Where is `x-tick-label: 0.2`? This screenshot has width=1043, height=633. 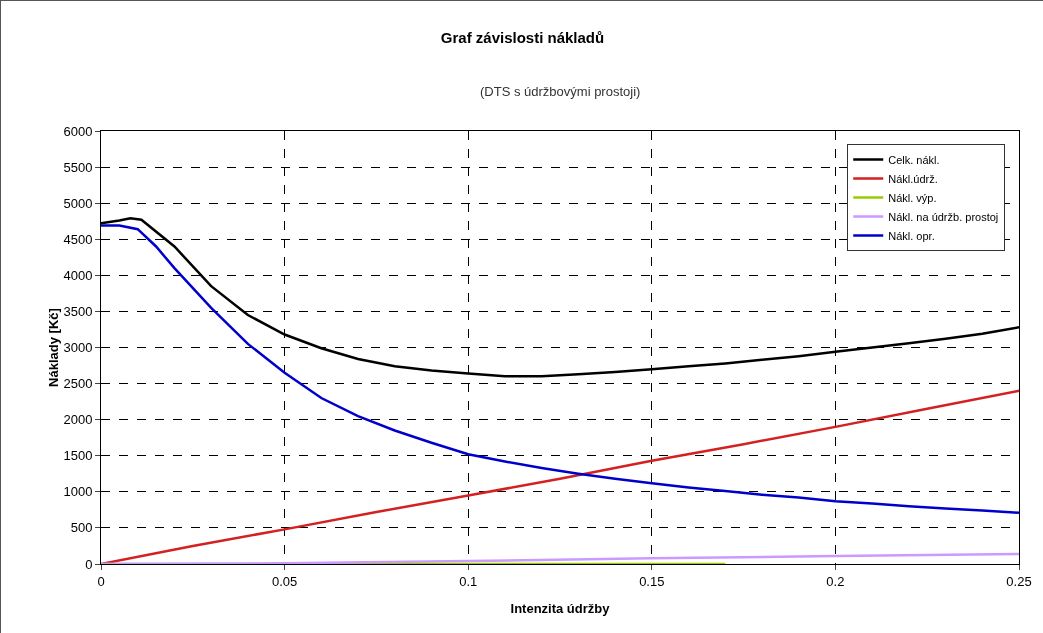
x-tick-label: 0.2 is located at coordinates (835, 581).